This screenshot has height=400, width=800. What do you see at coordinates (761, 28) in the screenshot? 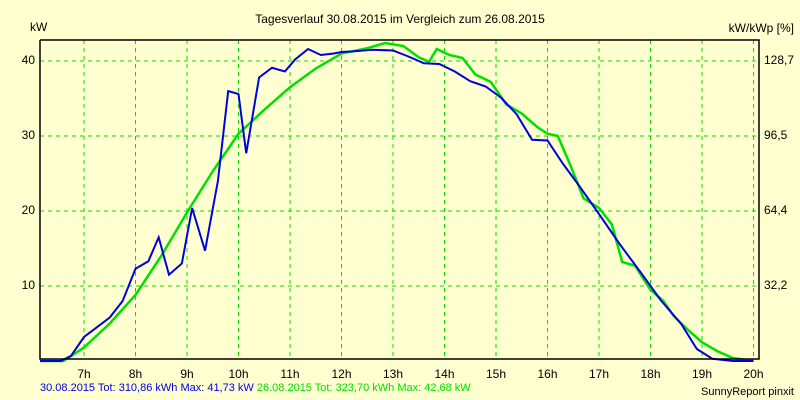
I see `y-axis-label-right: kW/kWp [%]` at bounding box center [761, 28].